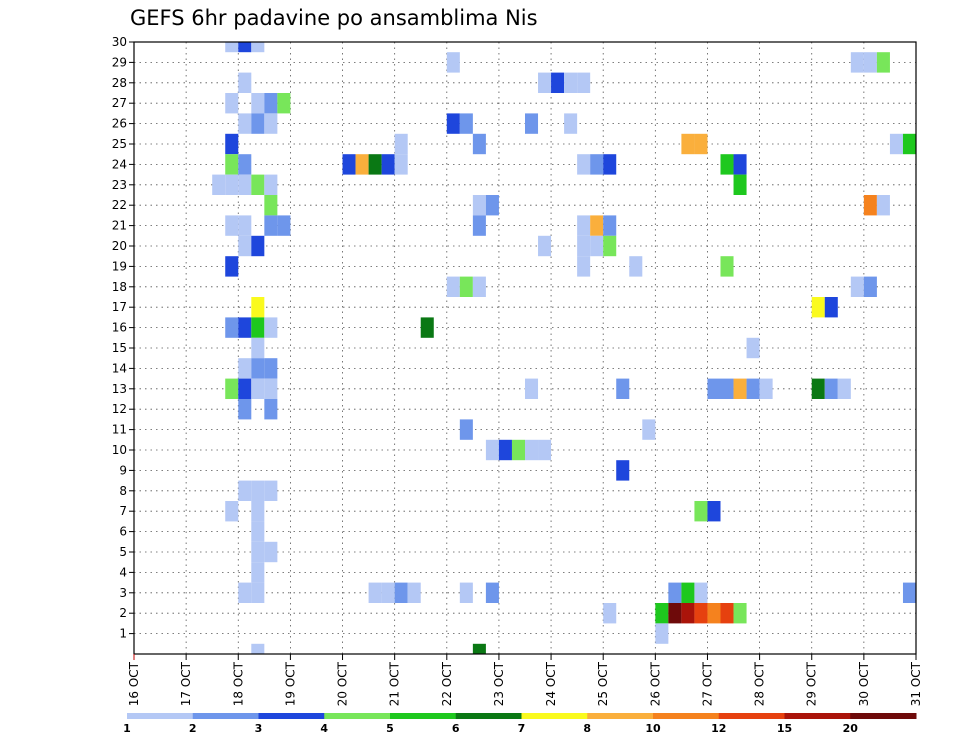 The image size is (960, 742). I want to click on y-tick-label: 22, so click(119, 205).